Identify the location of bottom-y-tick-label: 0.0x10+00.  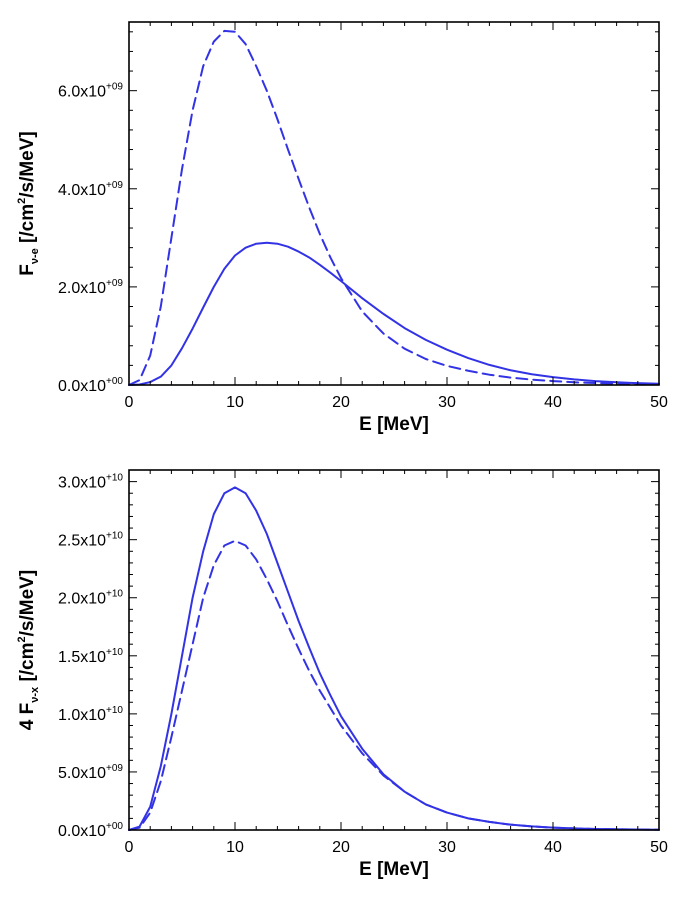
(90, 830).